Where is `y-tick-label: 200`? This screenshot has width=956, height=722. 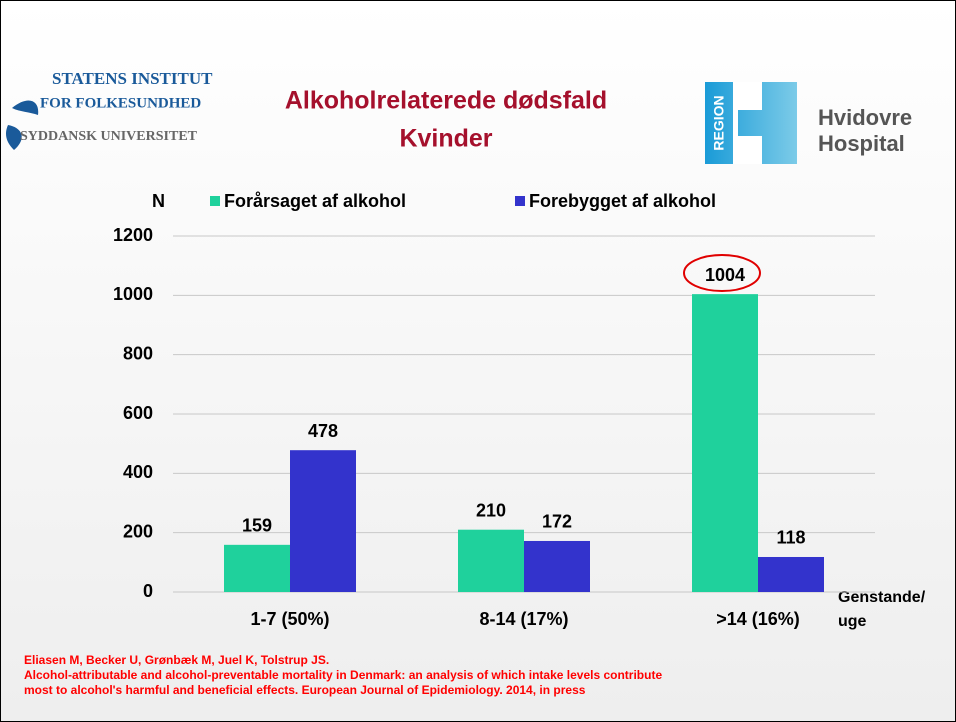
y-tick-label: 200 is located at coordinates (138, 531).